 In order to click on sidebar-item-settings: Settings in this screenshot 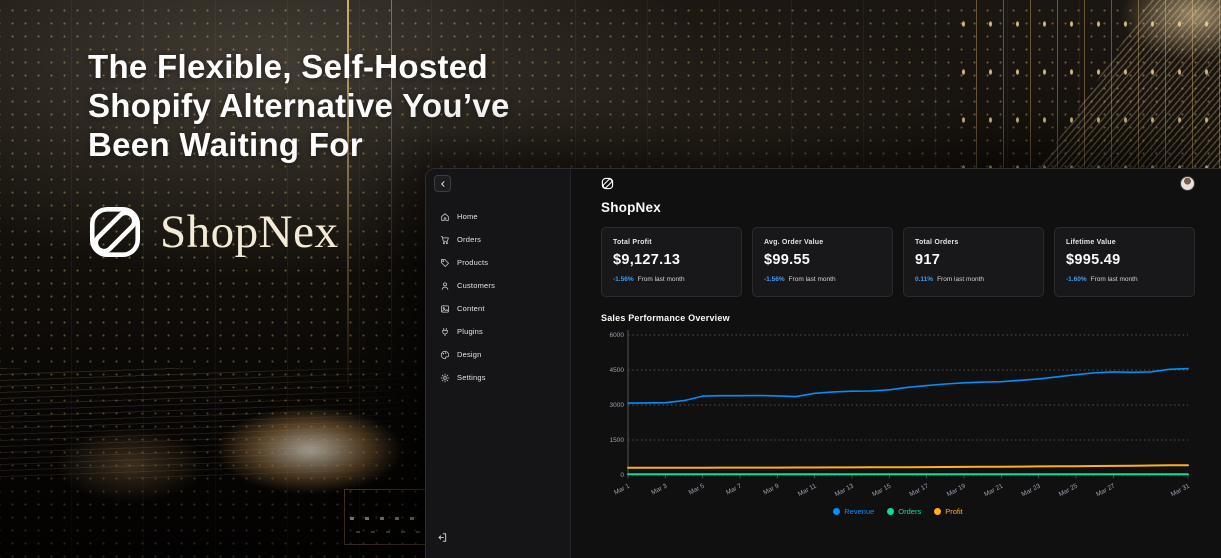, I will do `click(498, 377)`.